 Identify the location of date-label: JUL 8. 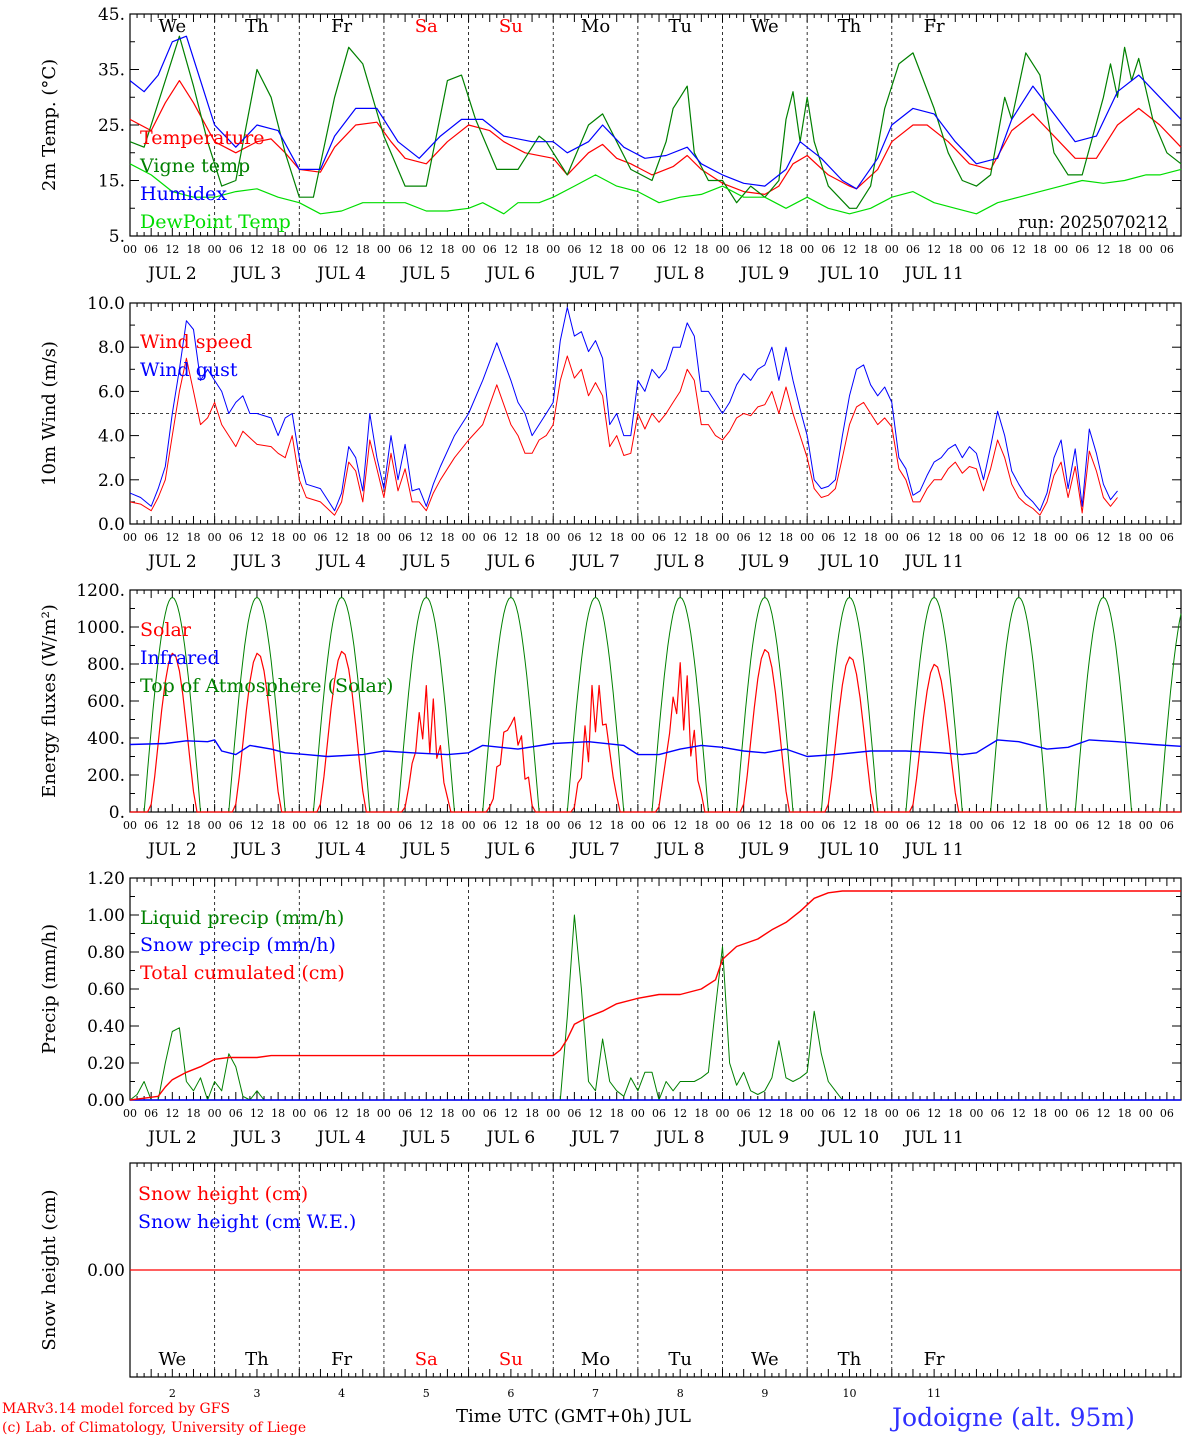
(679, 1138).